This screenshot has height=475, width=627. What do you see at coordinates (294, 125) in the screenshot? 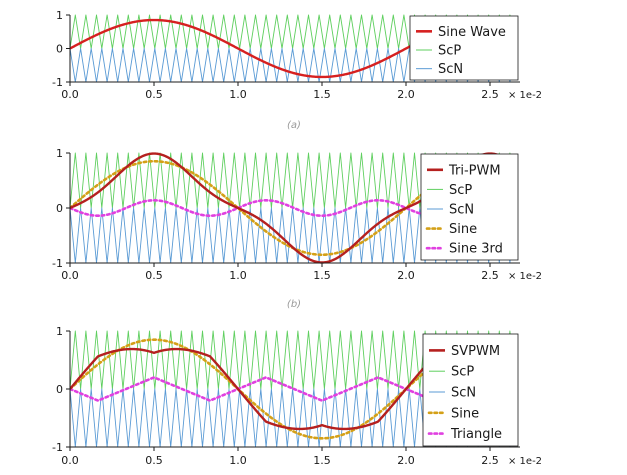
I see `panel-caption: (a)` at bounding box center [294, 125].